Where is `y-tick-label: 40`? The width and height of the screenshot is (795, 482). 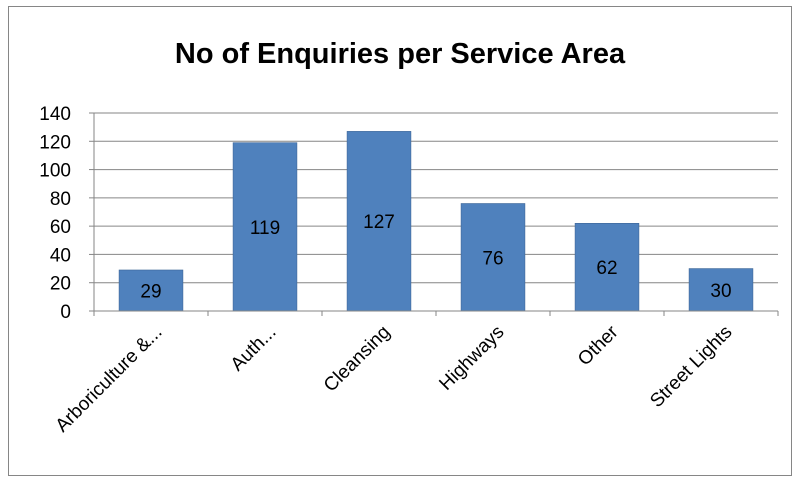 y-tick-label: 40 is located at coordinates (60, 255).